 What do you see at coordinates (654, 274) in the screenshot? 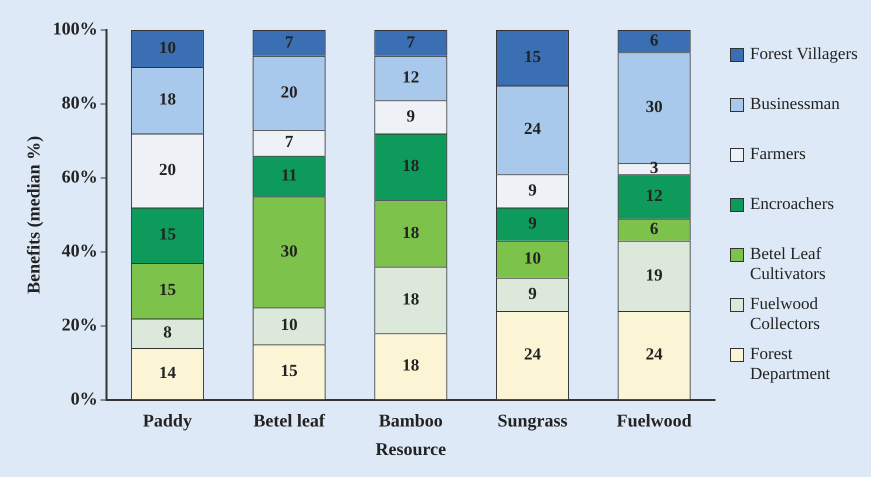
I see `data-label: 19` at bounding box center [654, 274].